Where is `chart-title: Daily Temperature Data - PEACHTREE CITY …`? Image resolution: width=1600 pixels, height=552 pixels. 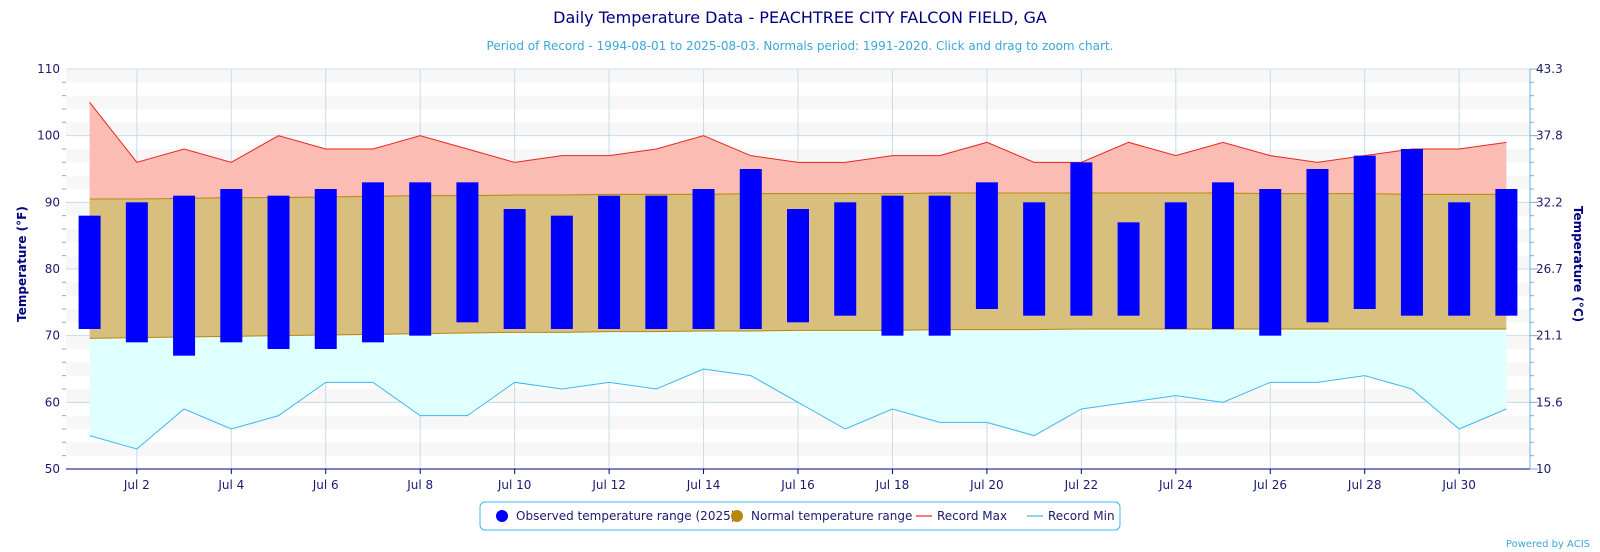 chart-title: Daily Temperature Data - PEACHTREE CITY … is located at coordinates (800, 17).